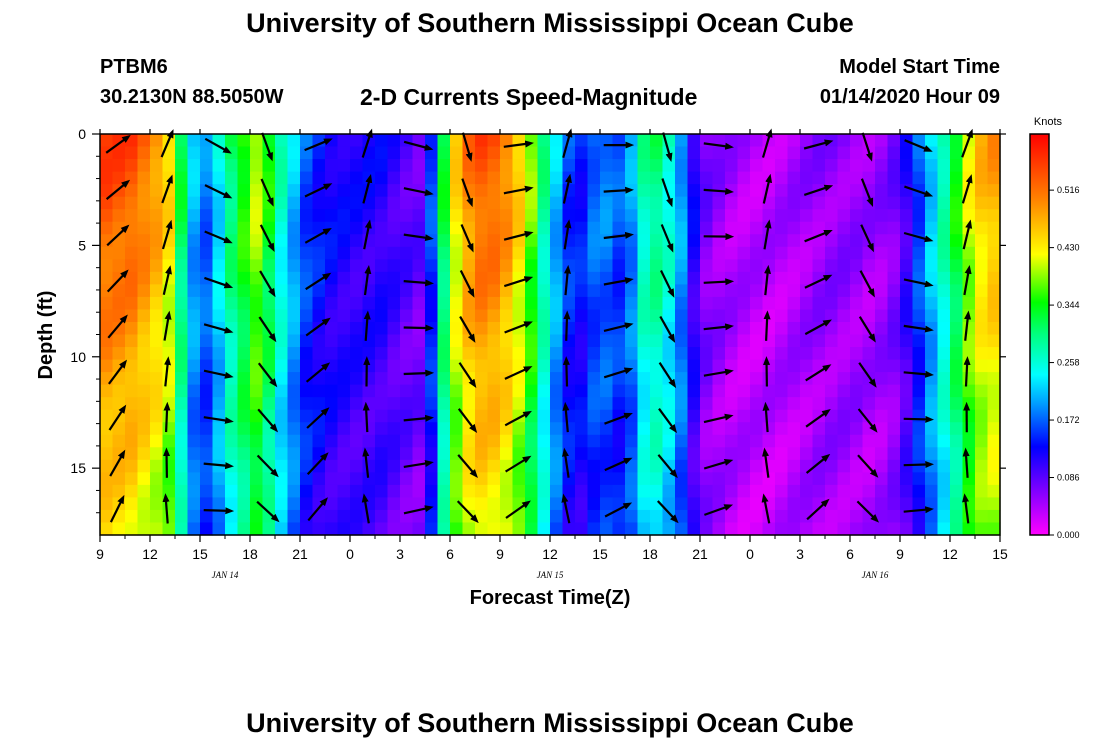  What do you see at coordinates (350, 554) in the screenshot?
I see `x-tick-label: 0` at bounding box center [350, 554].